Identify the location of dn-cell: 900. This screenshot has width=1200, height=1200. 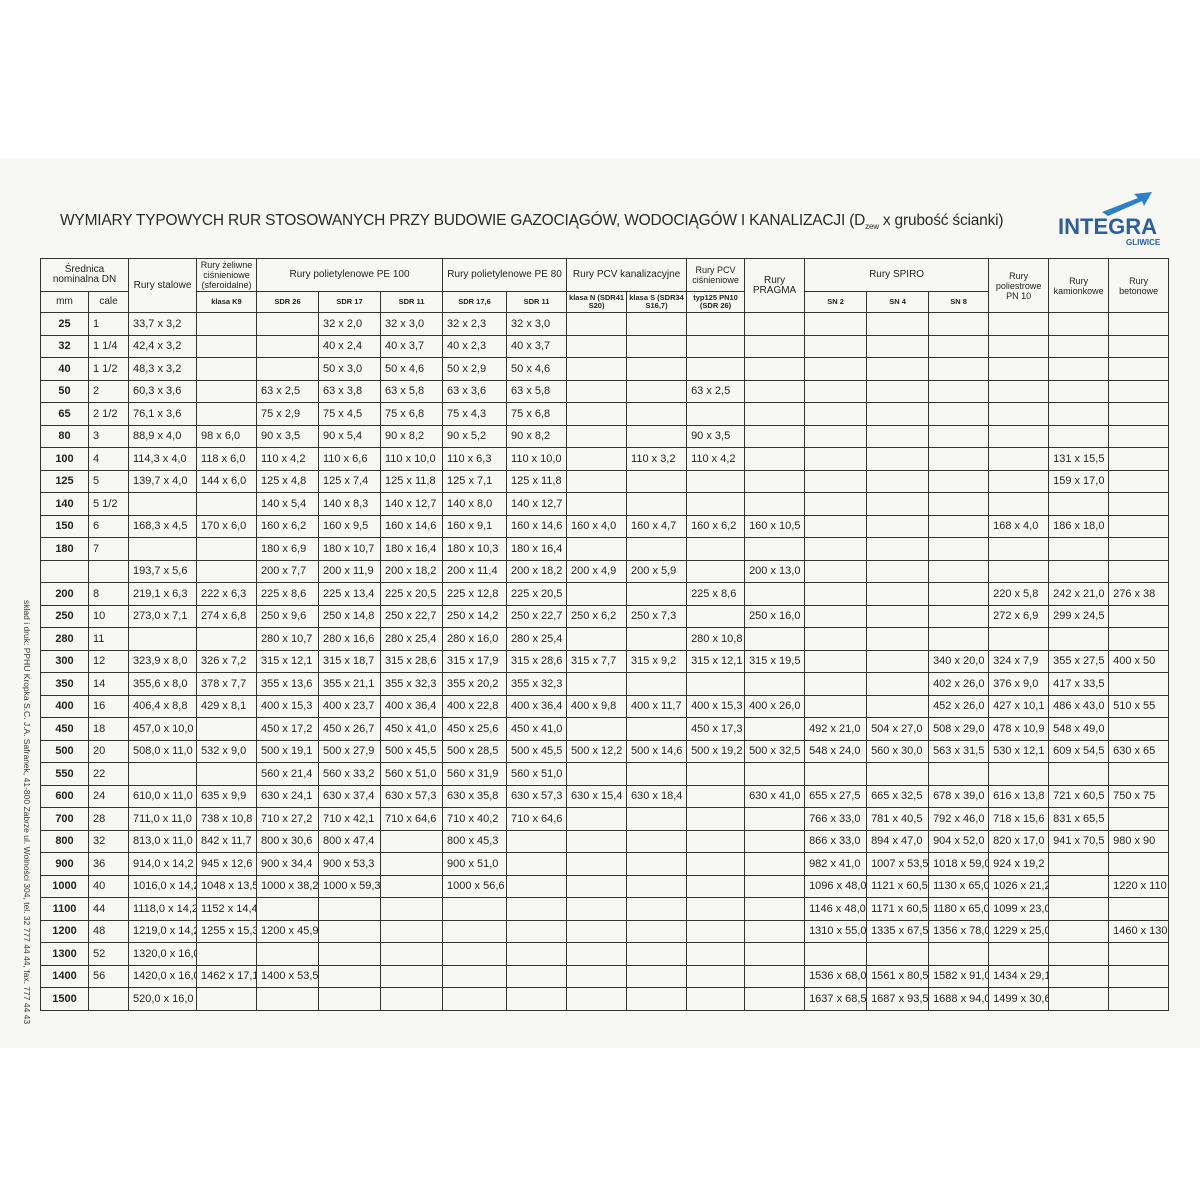
(64, 864).